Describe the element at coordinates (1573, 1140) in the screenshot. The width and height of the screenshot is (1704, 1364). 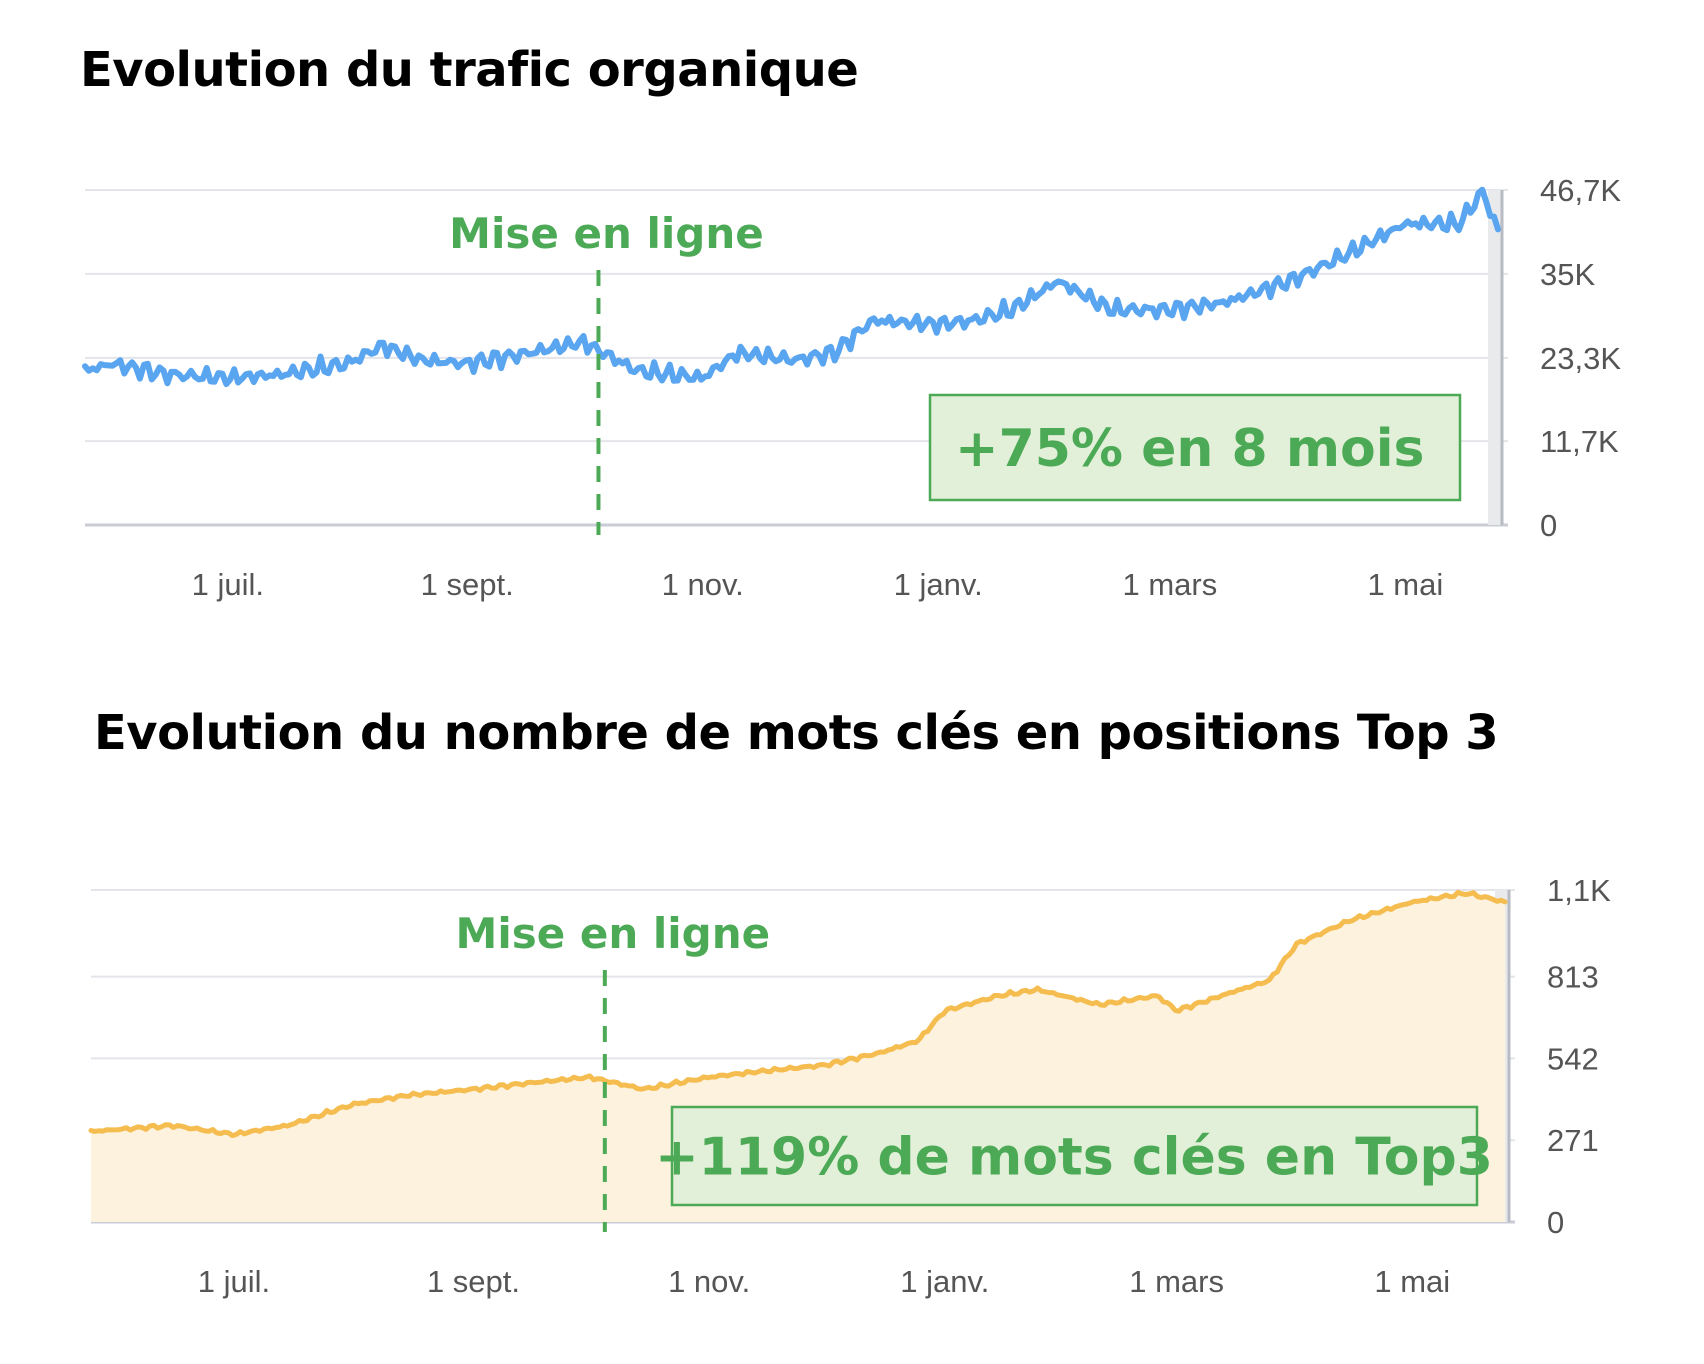
I see `y-tick-label: 271` at that location.